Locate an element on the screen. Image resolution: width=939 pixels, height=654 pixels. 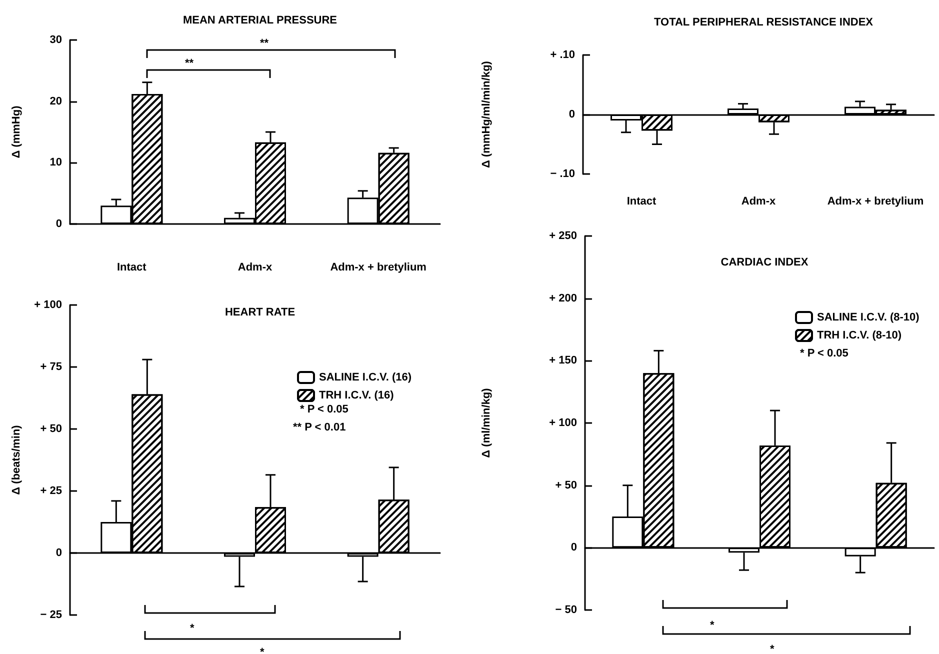
chart-title: TOTAL PERIPHERAL RESISTANCE INDEX is located at coordinates (764, 22).